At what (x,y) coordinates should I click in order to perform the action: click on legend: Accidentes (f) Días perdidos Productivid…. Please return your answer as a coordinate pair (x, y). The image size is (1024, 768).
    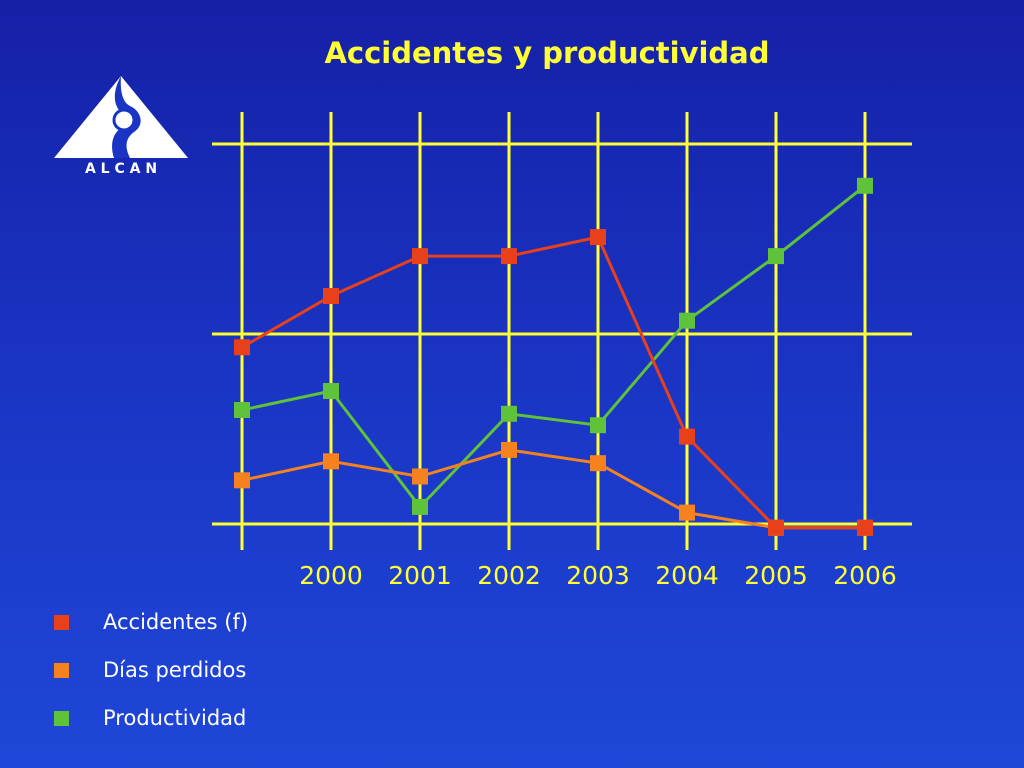
    Looking at the image, I should click on (151, 670).